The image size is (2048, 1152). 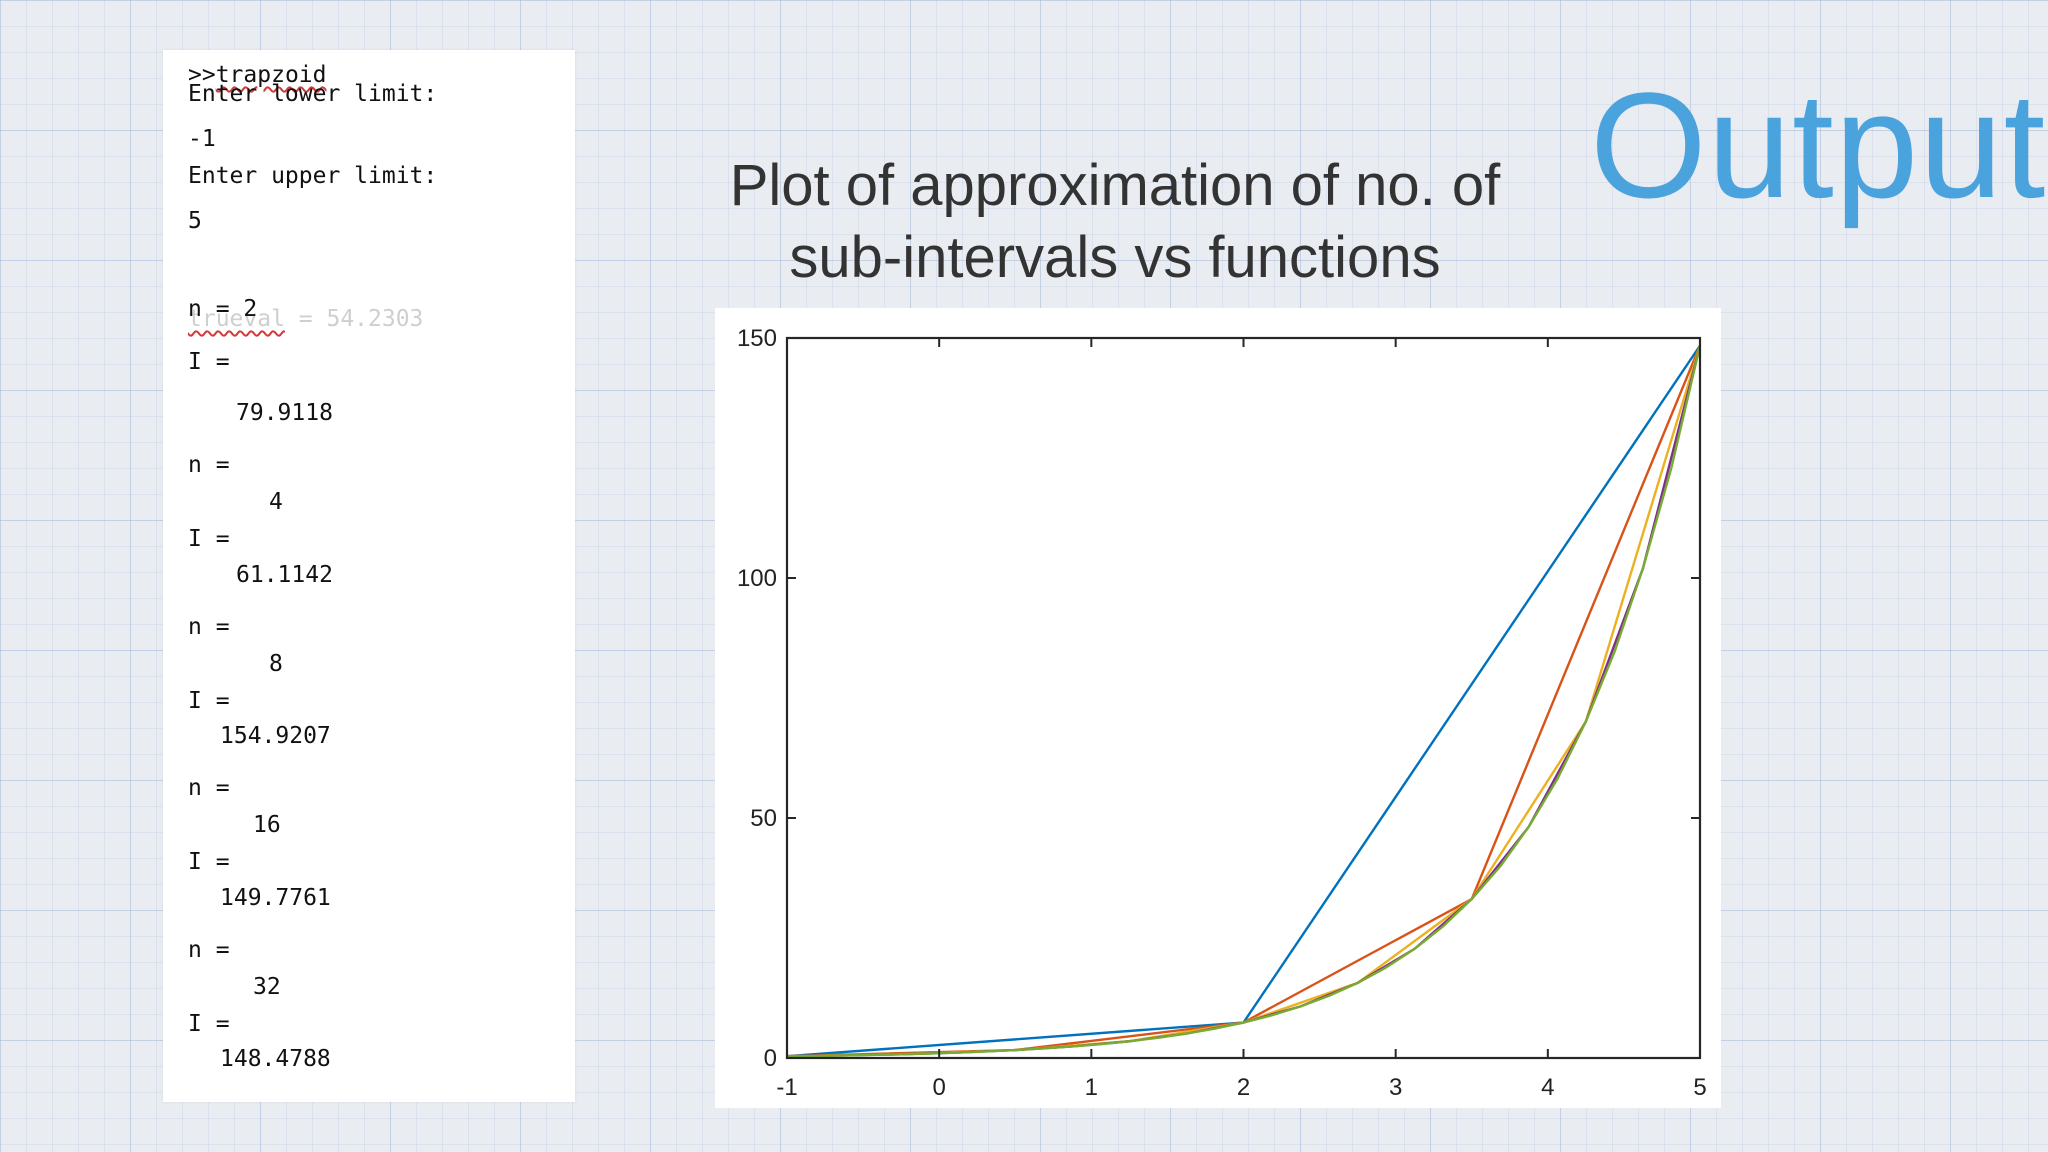 I want to click on console-line: 61.1142, so click(x=284, y=575).